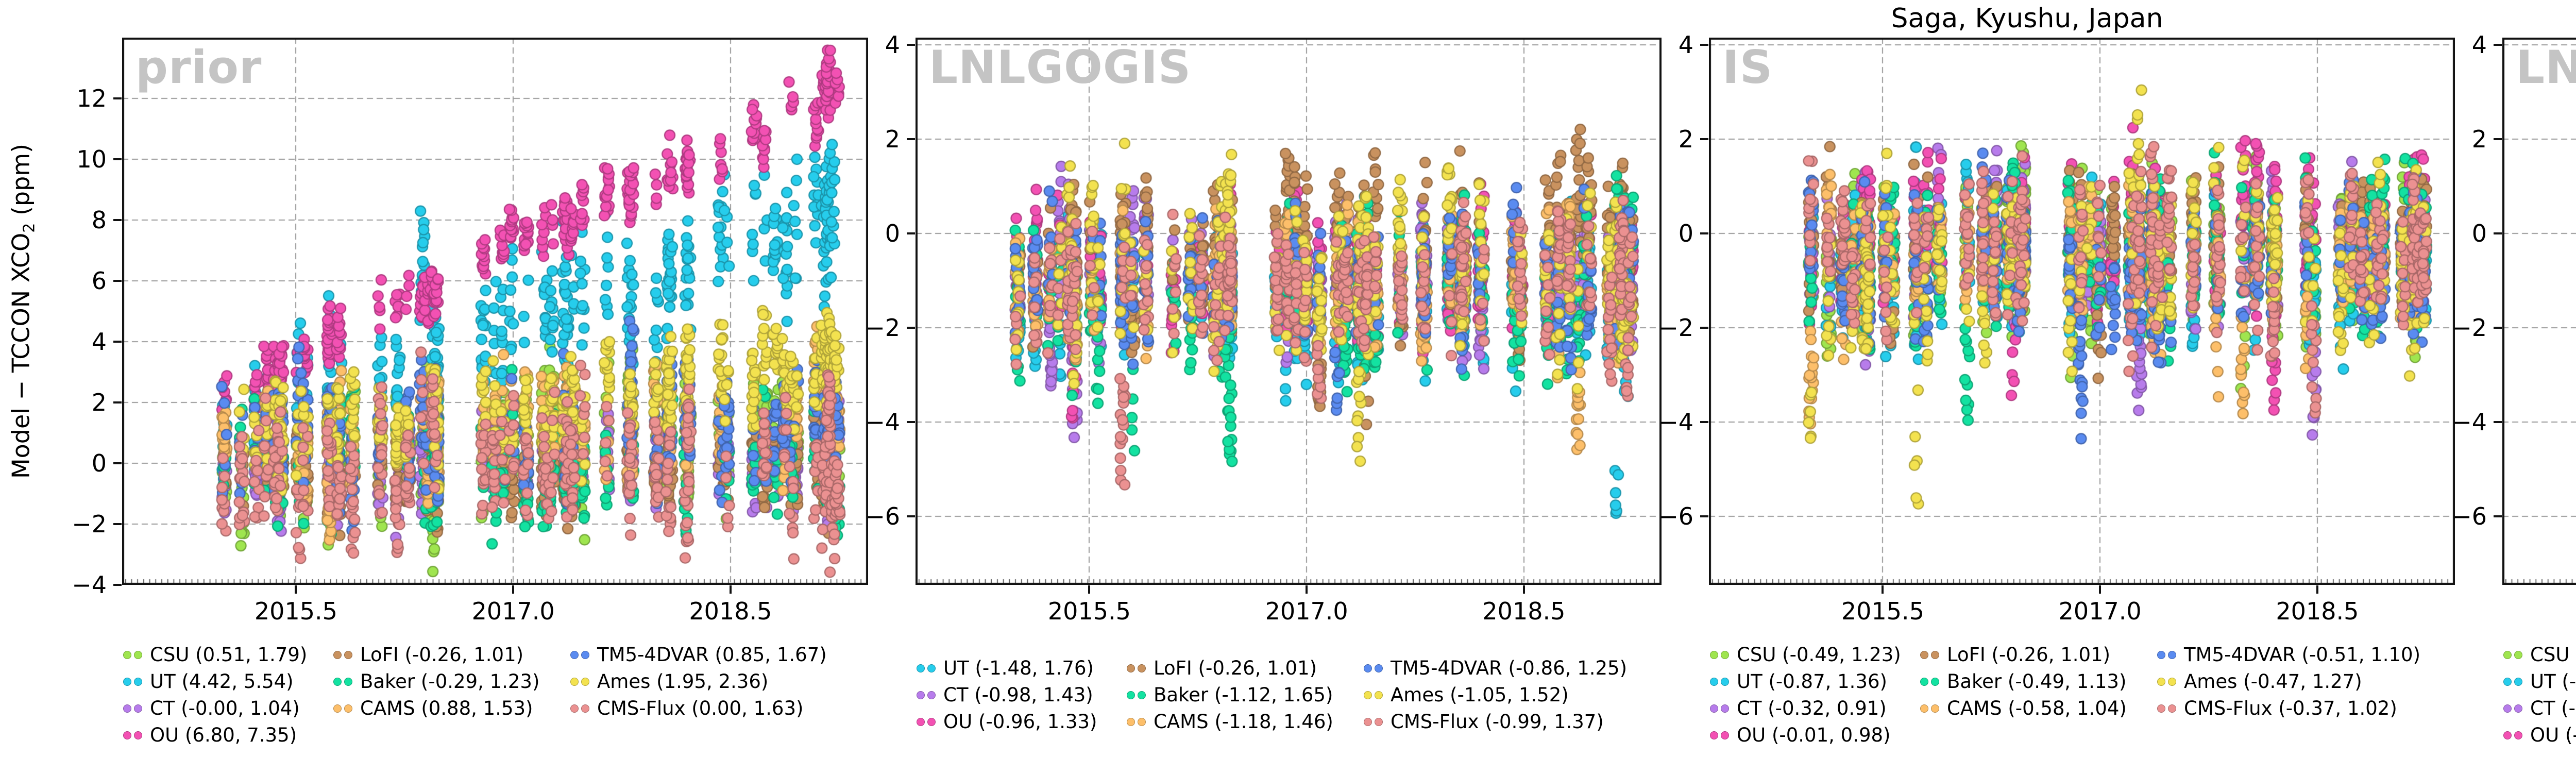 This screenshot has width=2576, height=757. What do you see at coordinates (22, 311) in the screenshot?
I see `y-axis-label: Model − TCCON XCO2 (ppm)` at bounding box center [22, 311].